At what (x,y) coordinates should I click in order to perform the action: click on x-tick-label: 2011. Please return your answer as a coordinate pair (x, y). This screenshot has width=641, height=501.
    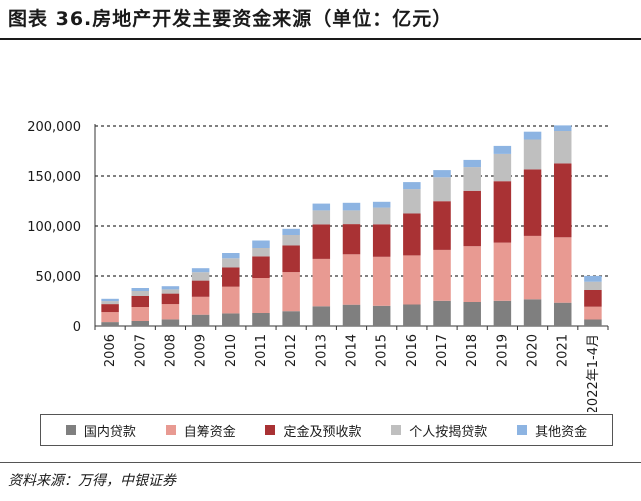
    Looking at the image, I should click on (261, 350).